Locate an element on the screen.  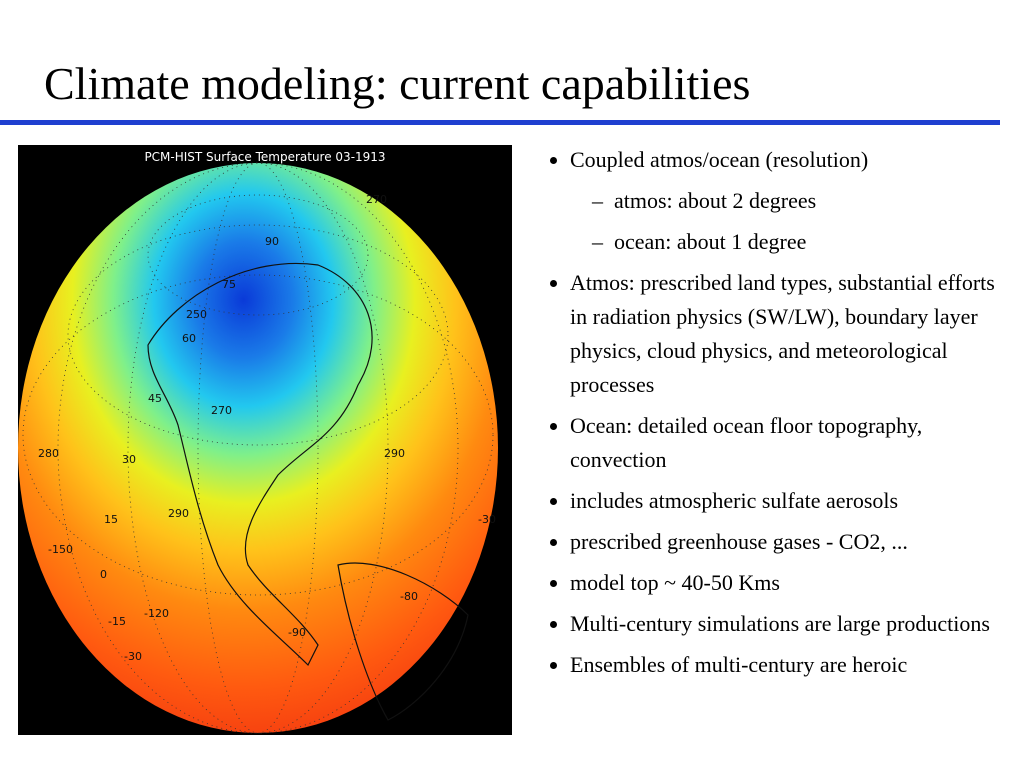
sub-bullet-item: atmos: about 2 degrees is located at coordinates (814, 201).